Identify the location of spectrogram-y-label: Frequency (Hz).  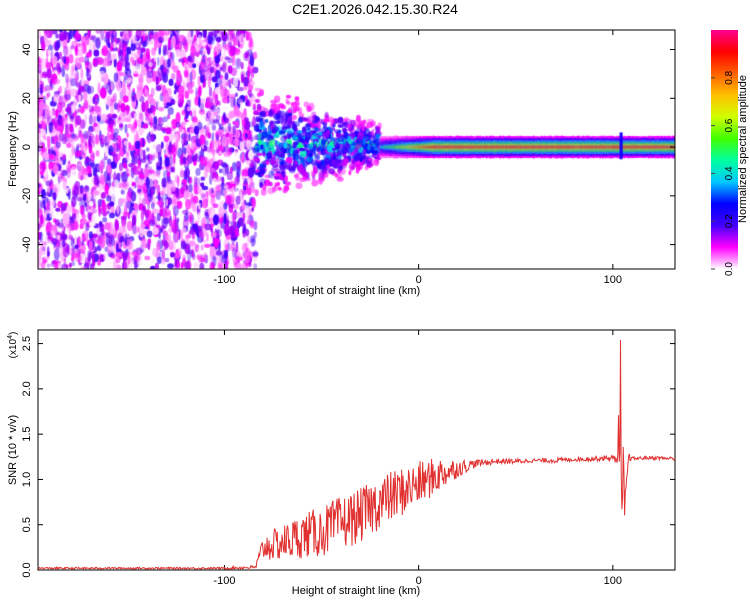
(13, 149).